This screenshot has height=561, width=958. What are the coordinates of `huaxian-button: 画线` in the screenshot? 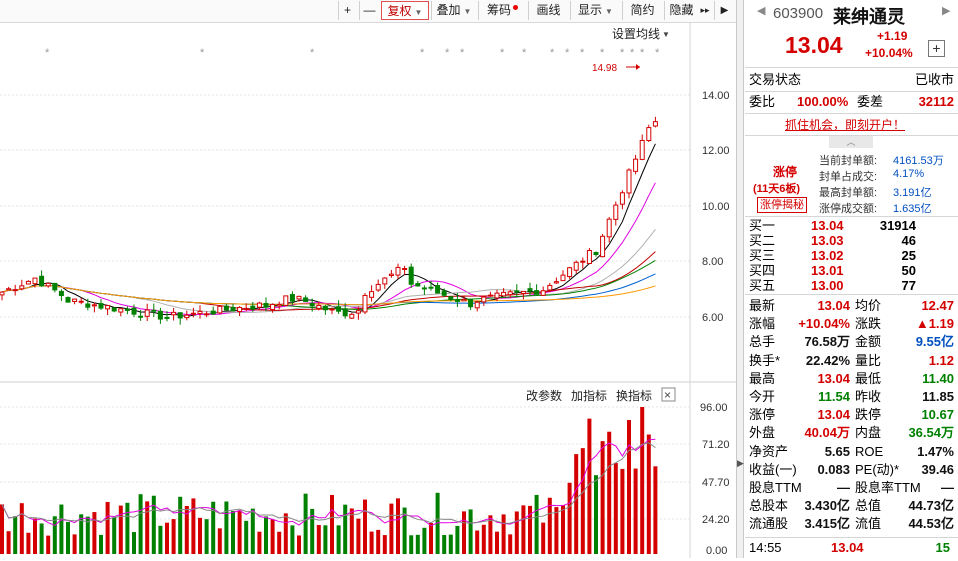 It's located at (548, 10).